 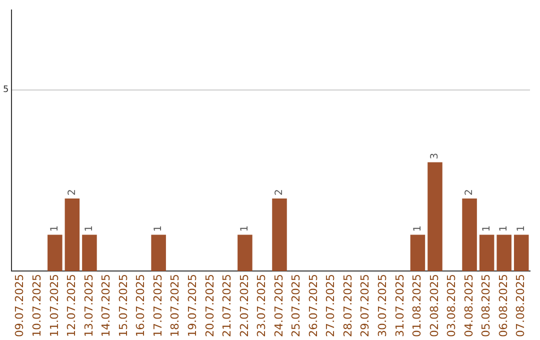 I want to click on x-tick-label: 04.08.2025, so click(x=469, y=306).